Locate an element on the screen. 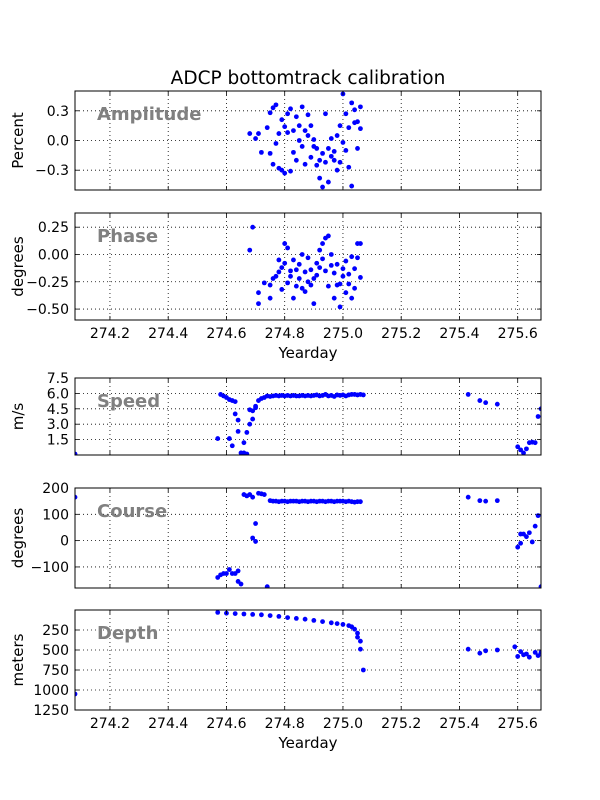  panel-speed: 1.53.04.56.07.5 Speed m/s is located at coordinates (275, 413).